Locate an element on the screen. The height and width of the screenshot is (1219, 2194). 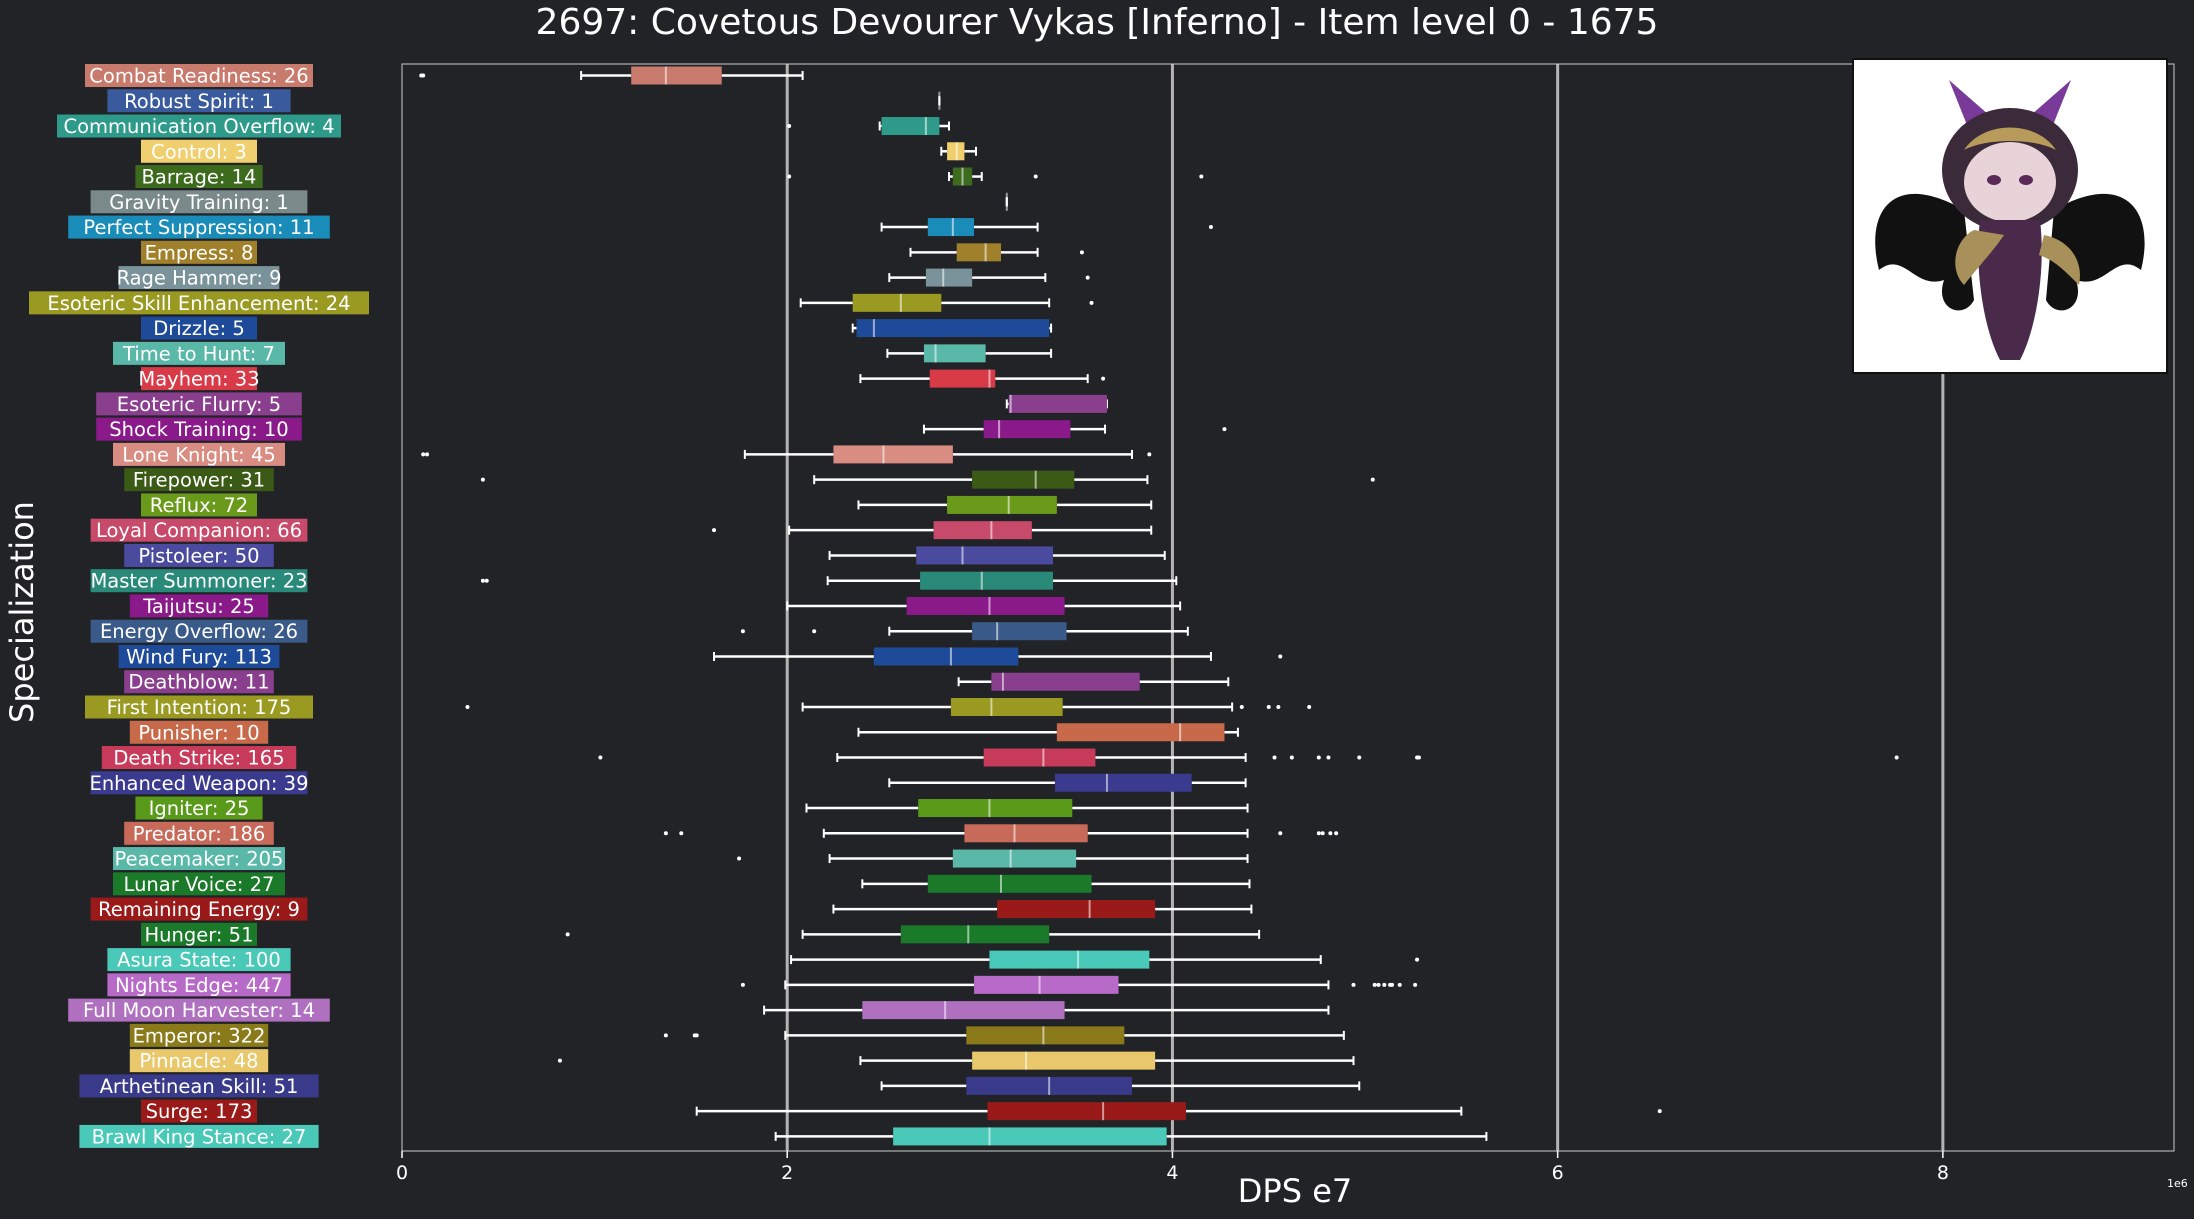
category-label: Remaining Energy: 9 is located at coordinates (199, 909).